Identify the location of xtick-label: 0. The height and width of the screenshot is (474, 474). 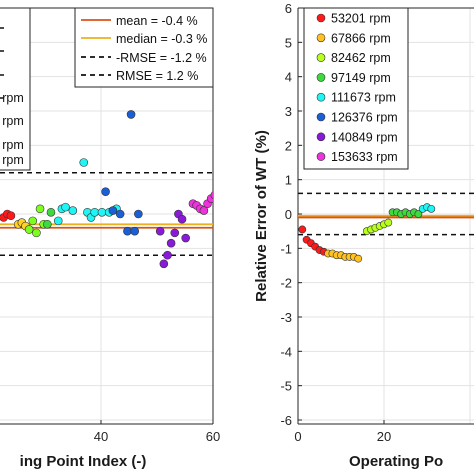
(297, 436).